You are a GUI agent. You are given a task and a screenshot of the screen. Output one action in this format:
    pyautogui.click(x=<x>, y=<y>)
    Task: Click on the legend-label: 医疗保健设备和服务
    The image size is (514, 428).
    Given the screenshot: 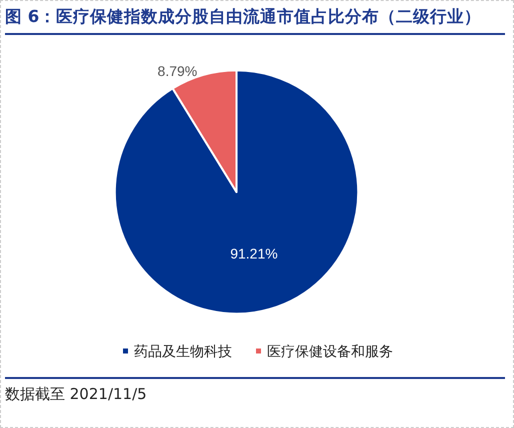 What is the action you would take?
    pyautogui.click(x=330, y=351)
    